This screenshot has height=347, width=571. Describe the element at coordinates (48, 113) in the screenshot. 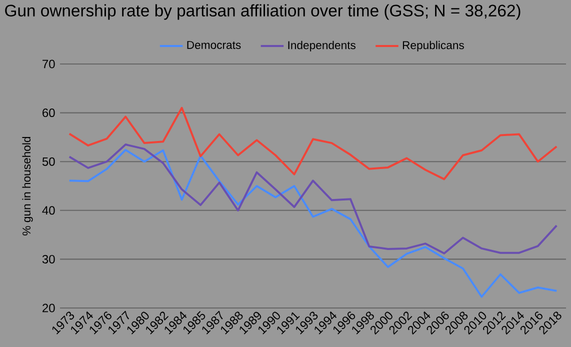

I see `y-tick-label: 60` at that location.